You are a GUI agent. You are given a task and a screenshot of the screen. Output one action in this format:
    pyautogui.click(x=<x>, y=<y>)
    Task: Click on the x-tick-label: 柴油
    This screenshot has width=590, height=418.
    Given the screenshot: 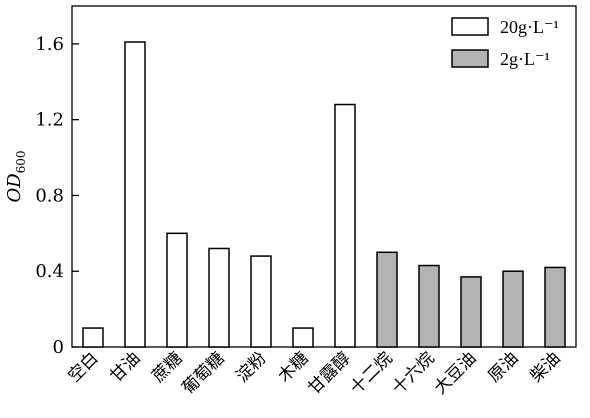 What is the action you would take?
    pyautogui.click(x=545, y=367)
    